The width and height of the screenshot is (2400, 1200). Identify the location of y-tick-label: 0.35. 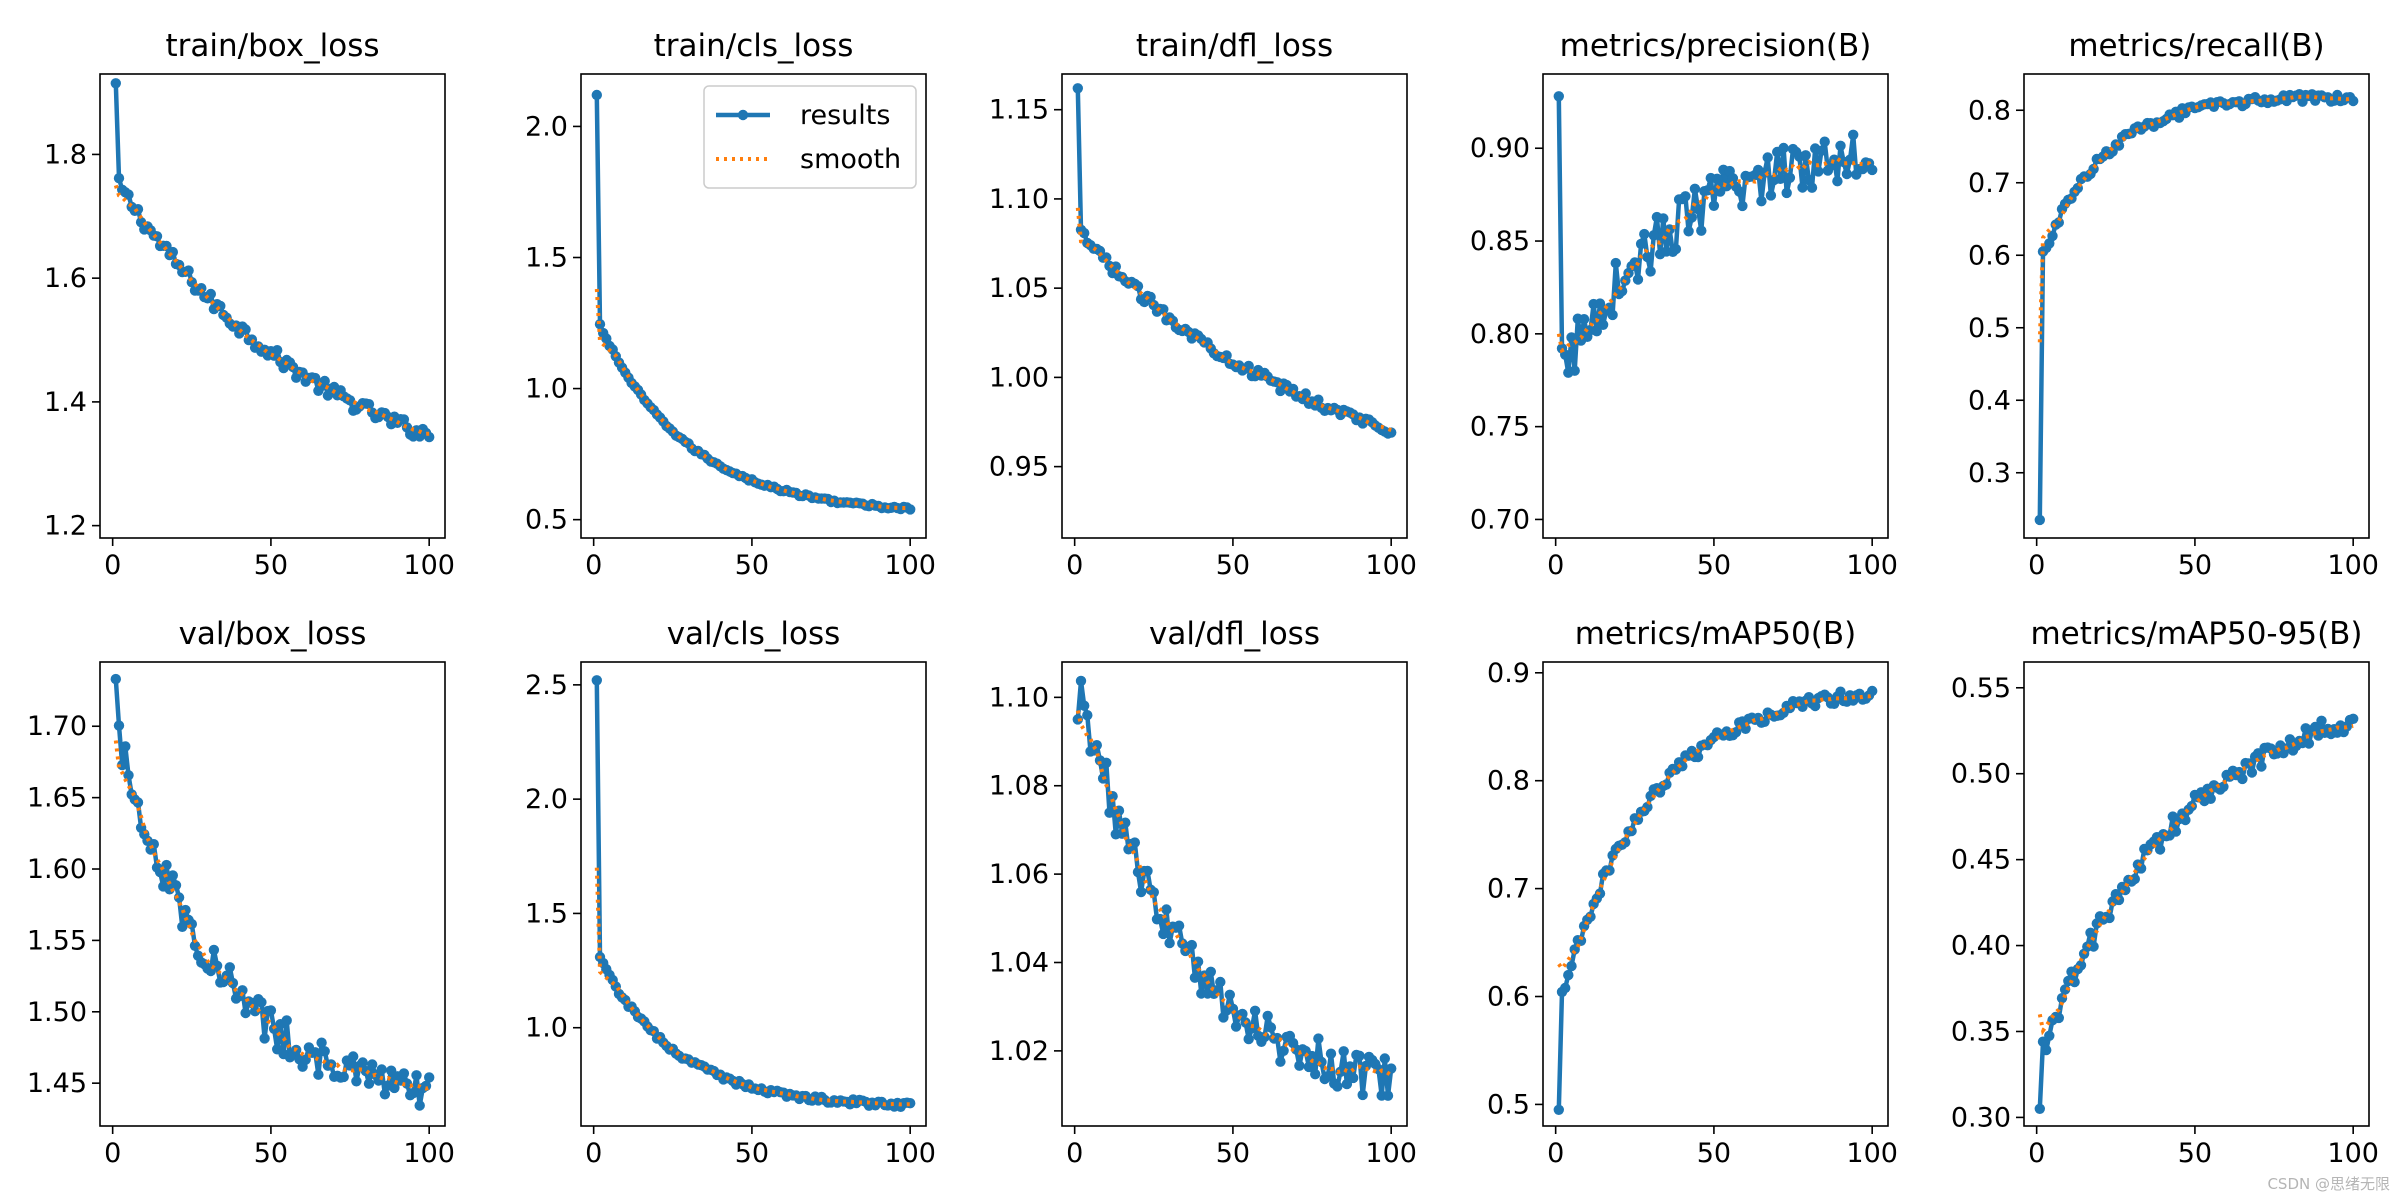
(1981, 1031).